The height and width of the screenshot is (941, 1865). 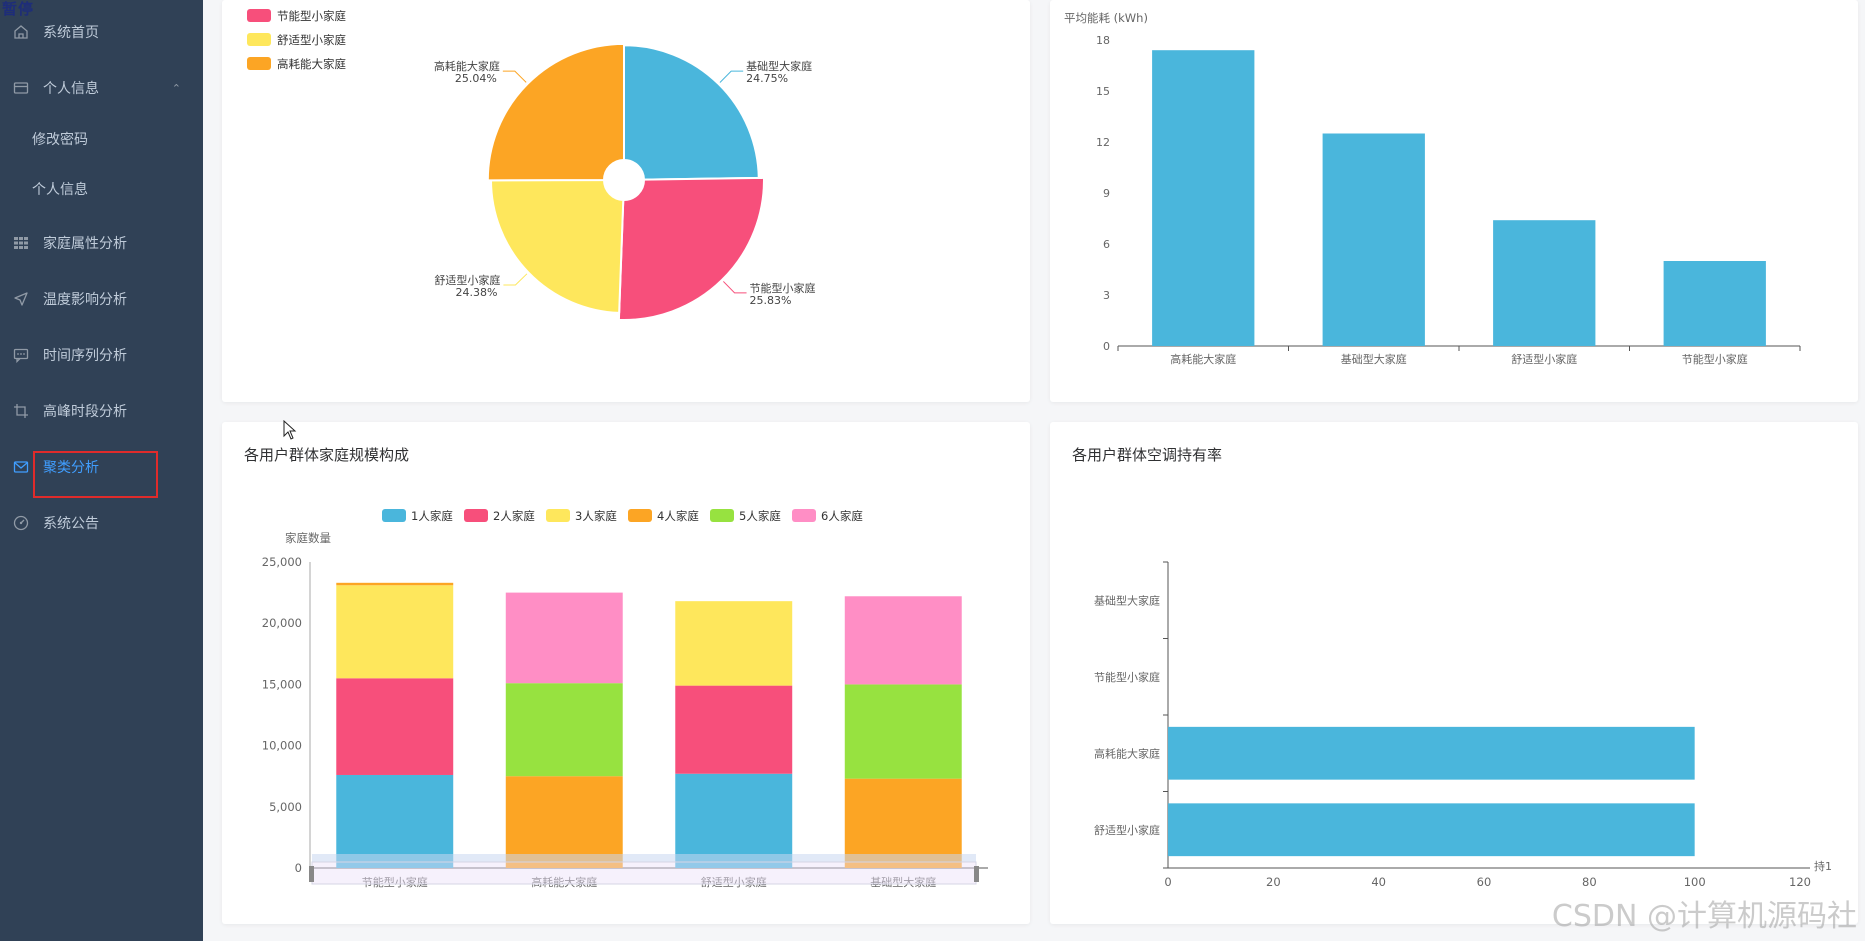 I want to click on legend-label: 3人家庭, so click(x=596, y=516).